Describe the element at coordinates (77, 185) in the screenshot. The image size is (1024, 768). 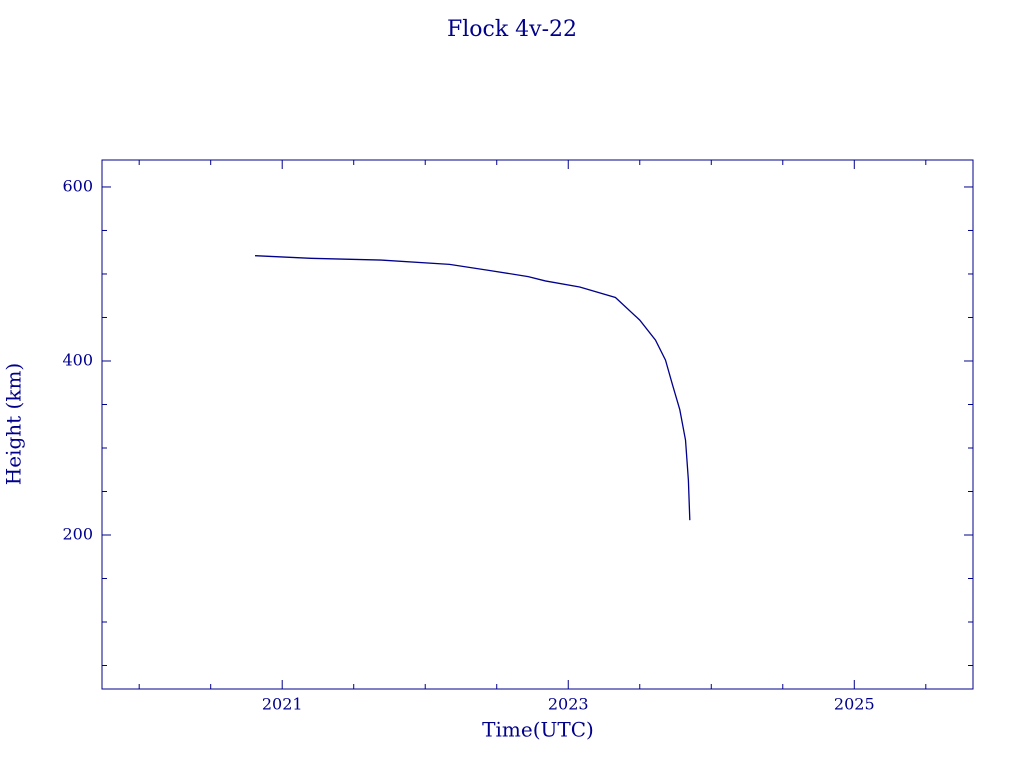
I see `y-tick-label: 600` at that location.